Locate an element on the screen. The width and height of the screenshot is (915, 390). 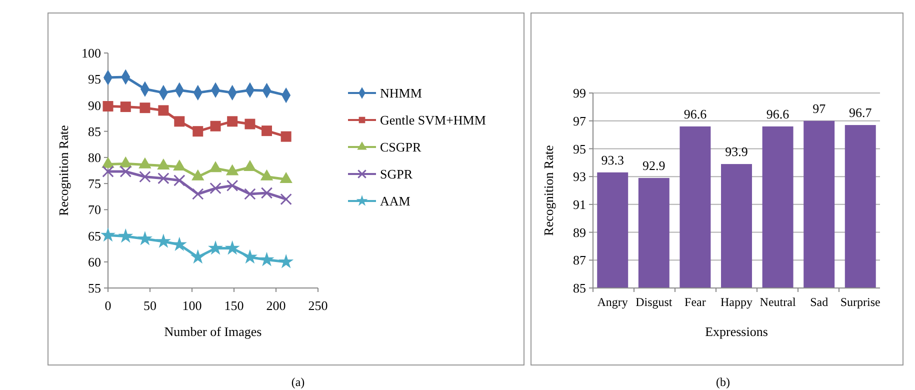
text: (a) is located at coordinates (298, 382).